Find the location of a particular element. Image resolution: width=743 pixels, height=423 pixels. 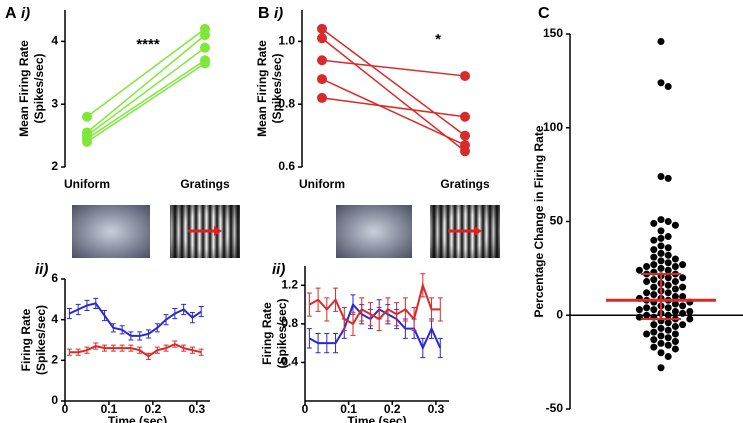

y-tick-label: 1.2 is located at coordinates (289, 284).